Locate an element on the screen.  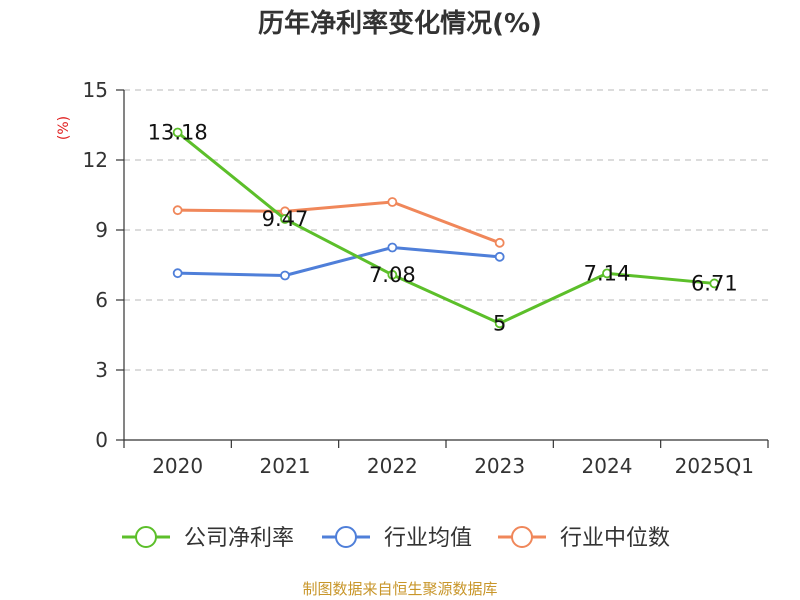
legend: 公司净利率 行业均值 行业中位数 is located at coordinates (396, 538).